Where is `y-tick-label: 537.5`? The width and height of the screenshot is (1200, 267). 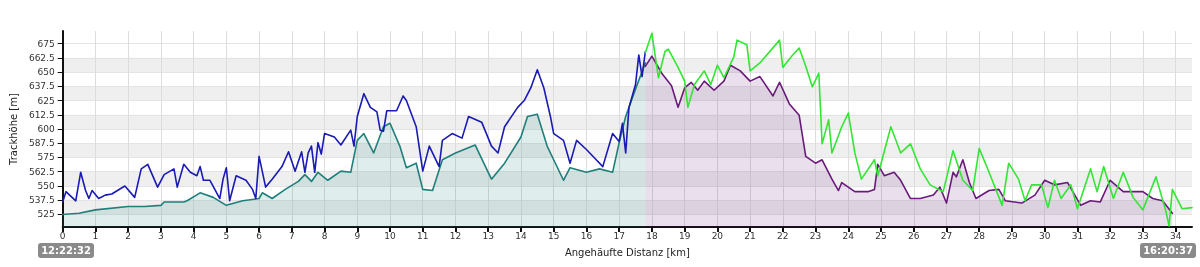
y-tick-label: 537.5 is located at coordinates (41, 200).